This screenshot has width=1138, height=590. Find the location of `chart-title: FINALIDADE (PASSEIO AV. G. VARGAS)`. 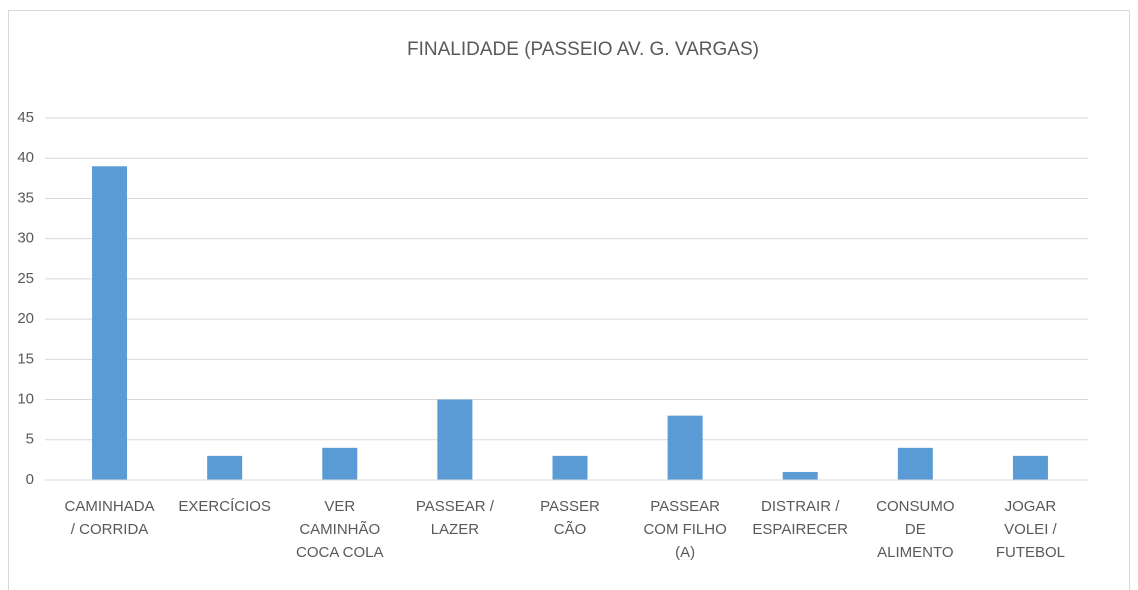

chart-title: FINALIDADE (PASSEIO AV. G. VARGAS) is located at coordinates (583, 49).